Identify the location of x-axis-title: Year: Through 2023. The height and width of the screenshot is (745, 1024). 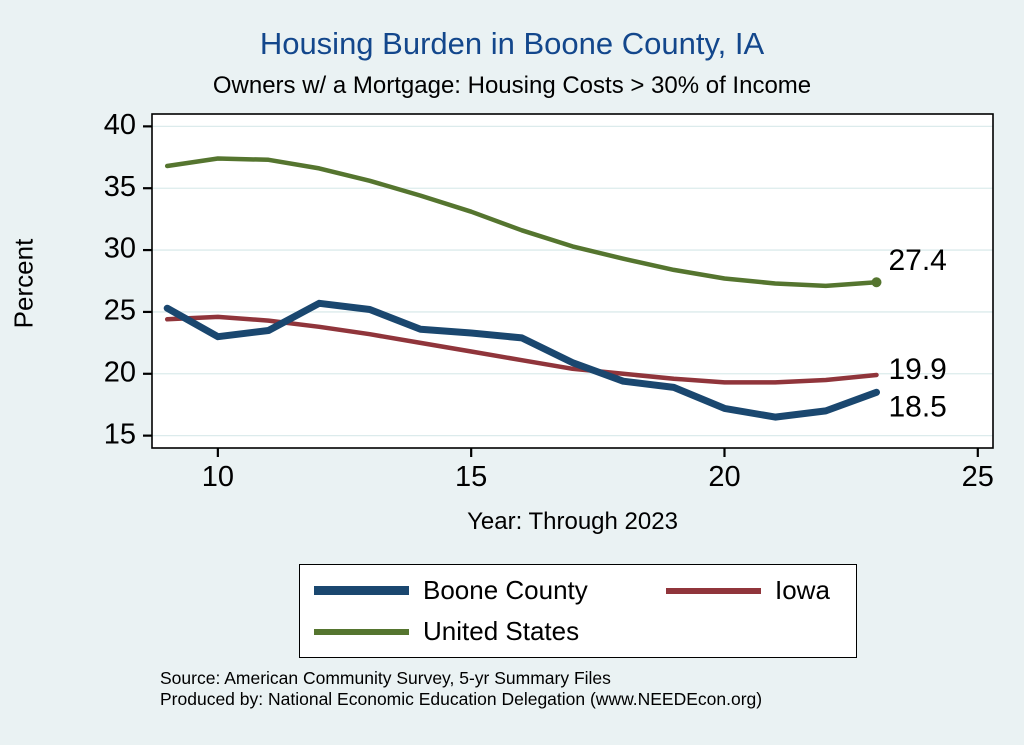
(572, 521).